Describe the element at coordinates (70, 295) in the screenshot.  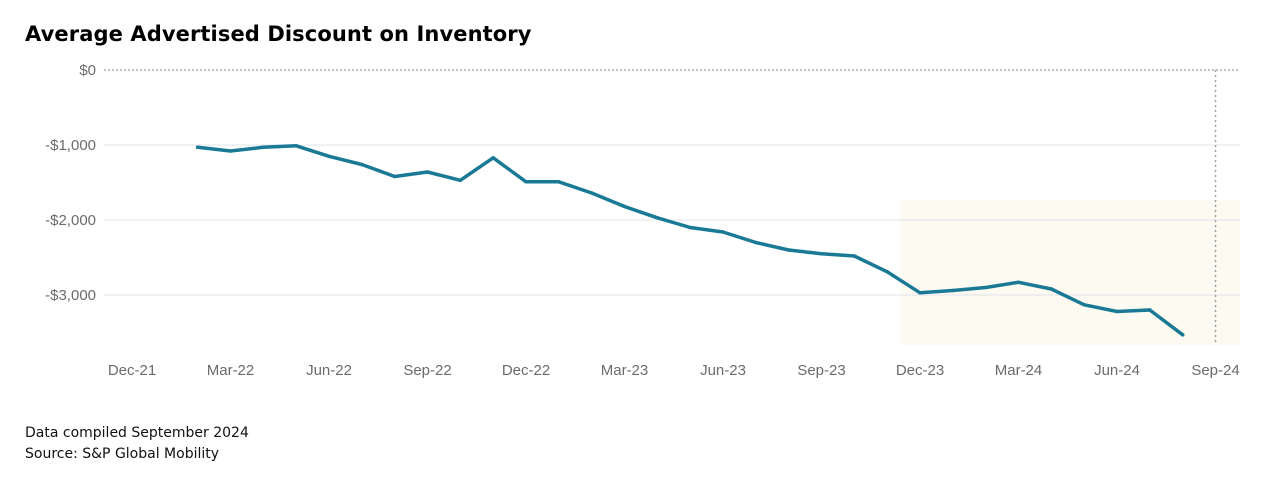
I see `y-tick-label-3: -$3,000` at that location.